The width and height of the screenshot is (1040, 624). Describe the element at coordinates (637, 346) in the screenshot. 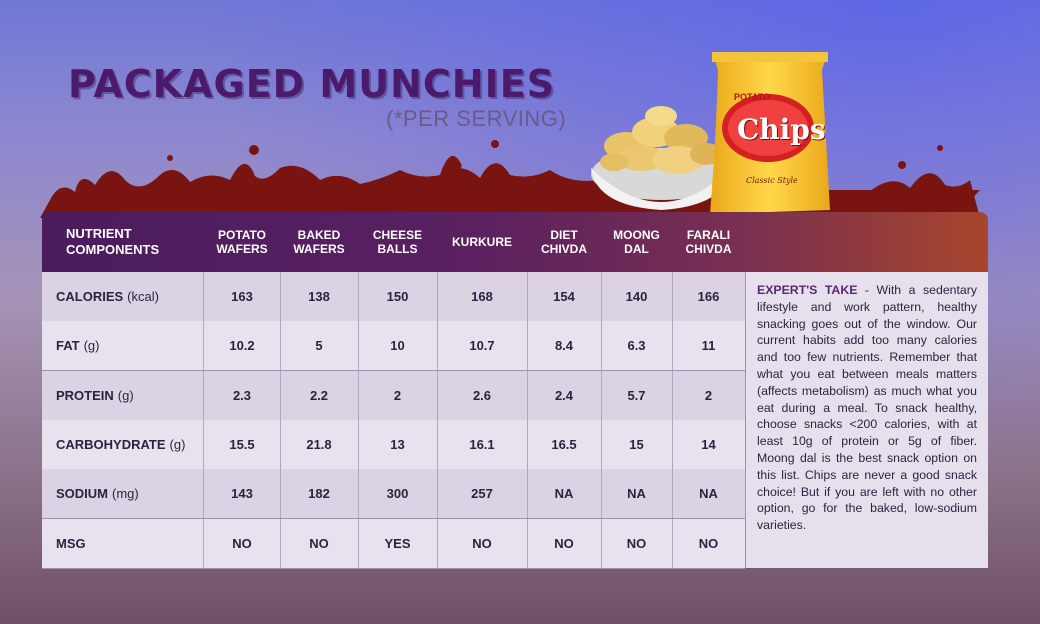

I see `table-cell: 6.3` at that location.